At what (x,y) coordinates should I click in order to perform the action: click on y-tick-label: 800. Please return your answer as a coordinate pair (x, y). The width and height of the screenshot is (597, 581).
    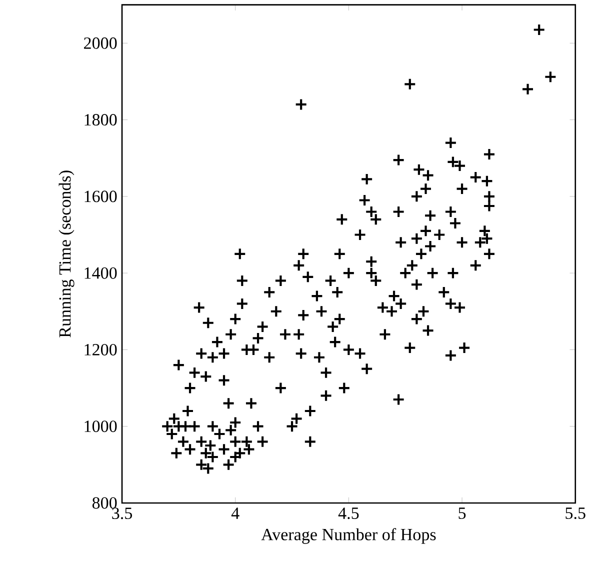
    Looking at the image, I should click on (104, 503).